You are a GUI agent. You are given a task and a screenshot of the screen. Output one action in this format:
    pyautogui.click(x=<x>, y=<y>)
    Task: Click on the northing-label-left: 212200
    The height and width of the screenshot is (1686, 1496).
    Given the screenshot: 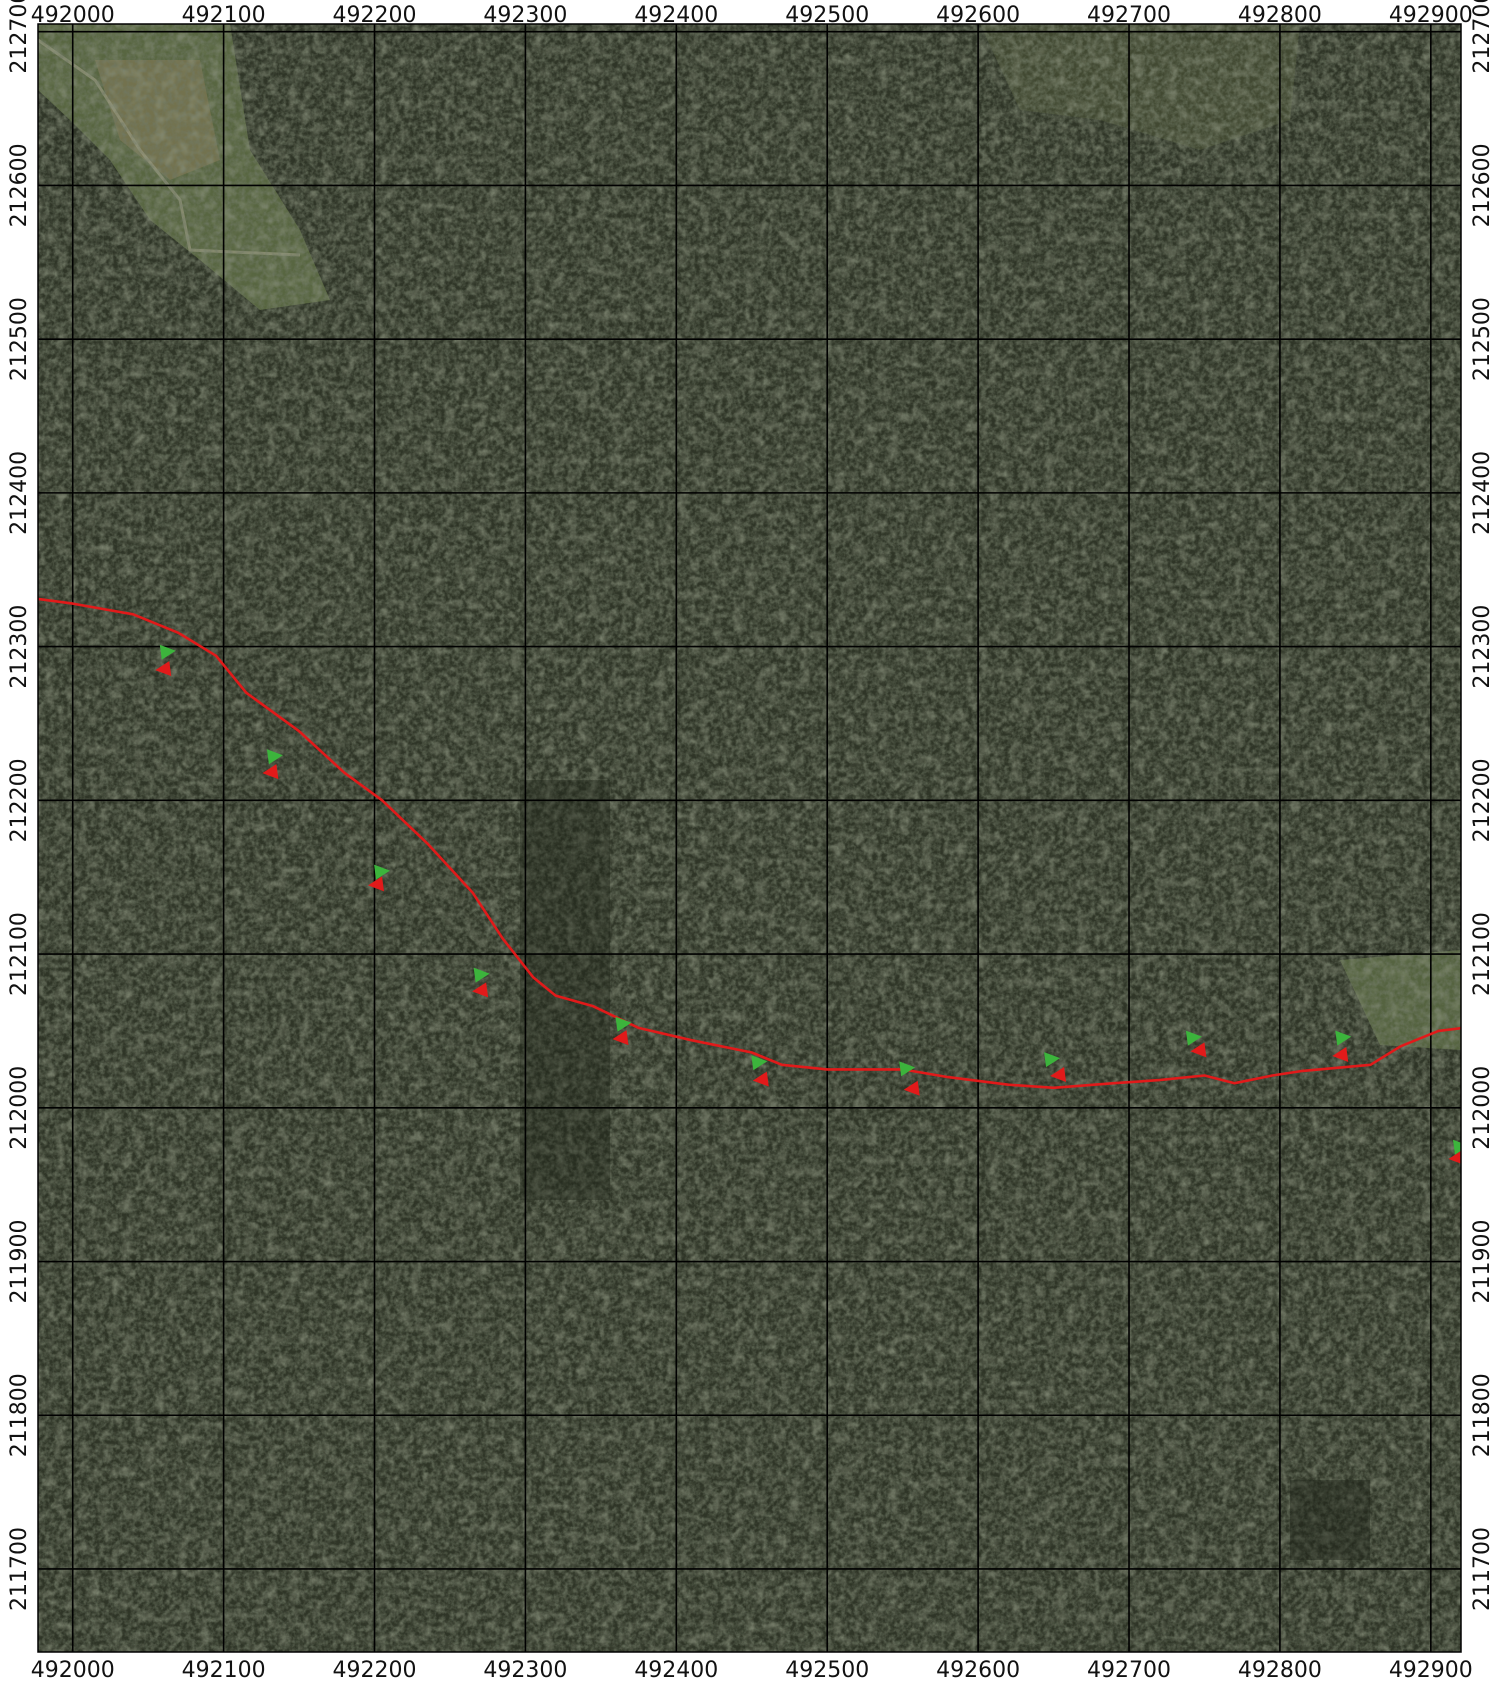 What is the action you would take?
    pyautogui.click(x=19, y=800)
    